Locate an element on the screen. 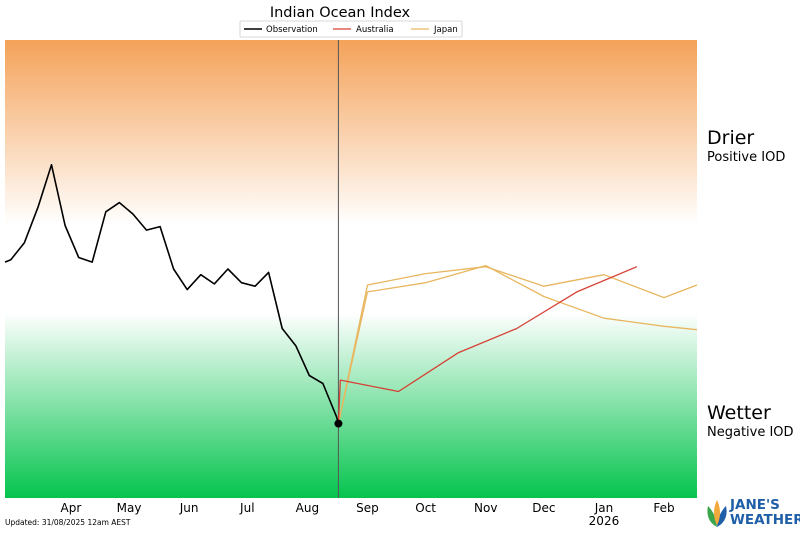 The image size is (800, 533). x-tick-label-sep: Sep is located at coordinates (367, 508).